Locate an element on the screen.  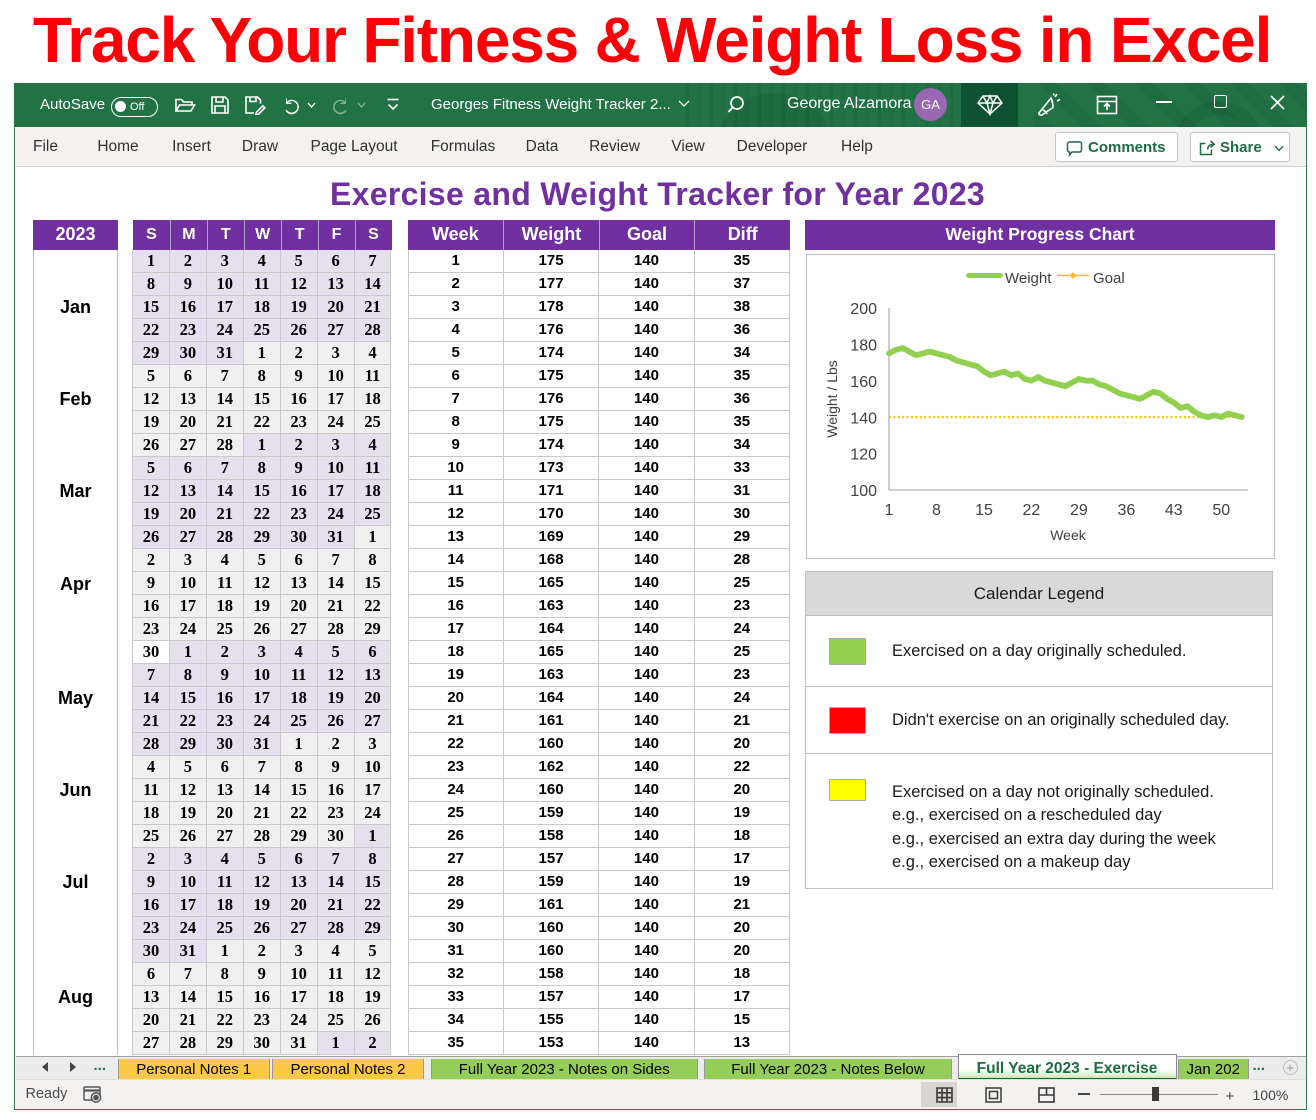
svg-text: 180 is located at coordinates (863, 345).